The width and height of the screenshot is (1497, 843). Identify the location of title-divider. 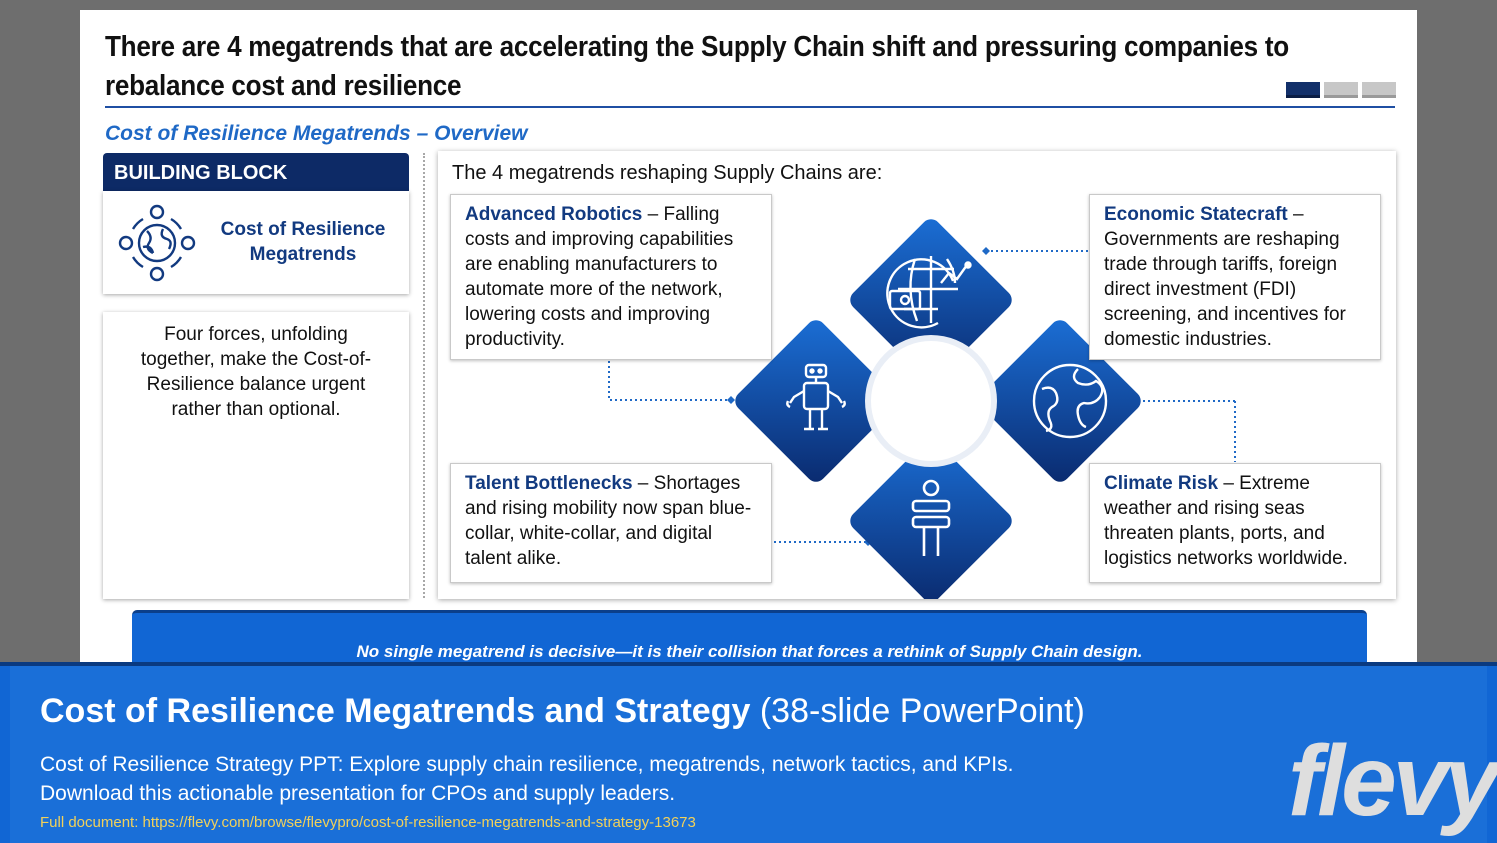
(750, 107).